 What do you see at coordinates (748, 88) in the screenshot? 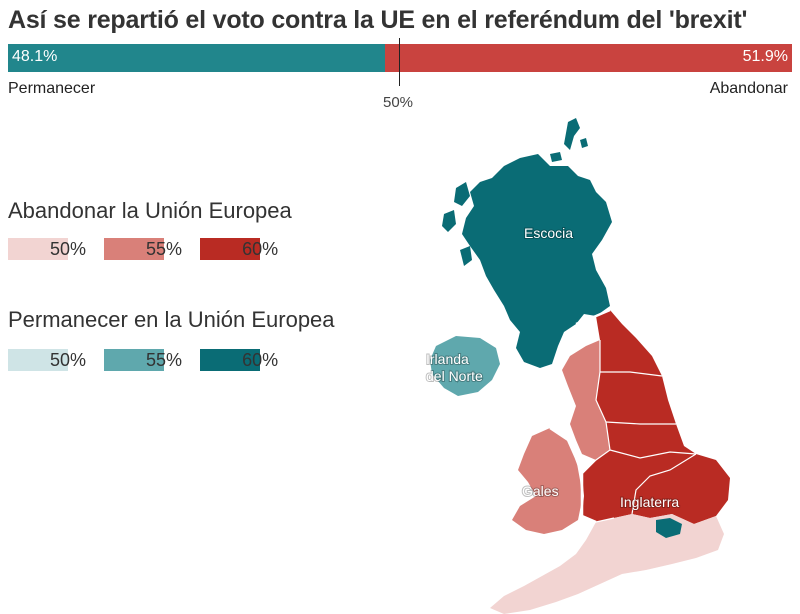
I see `leave-label: Abandonar` at bounding box center [748, 88].